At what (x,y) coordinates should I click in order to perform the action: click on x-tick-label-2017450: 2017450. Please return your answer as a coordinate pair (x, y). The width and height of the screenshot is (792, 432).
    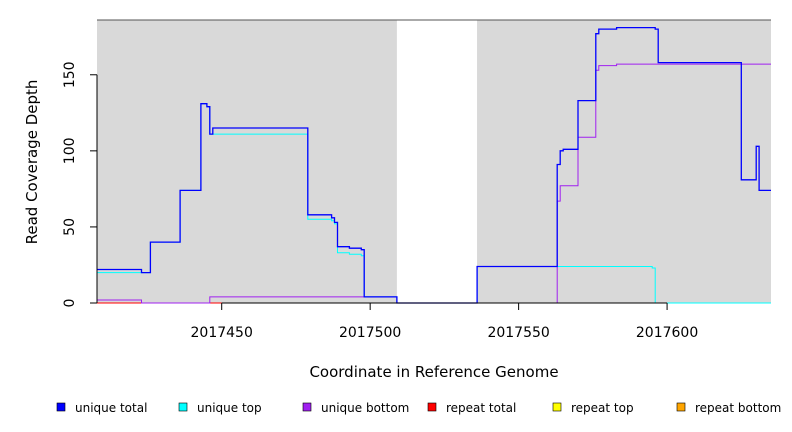
    Looking at the image, I should click on (222, 333).